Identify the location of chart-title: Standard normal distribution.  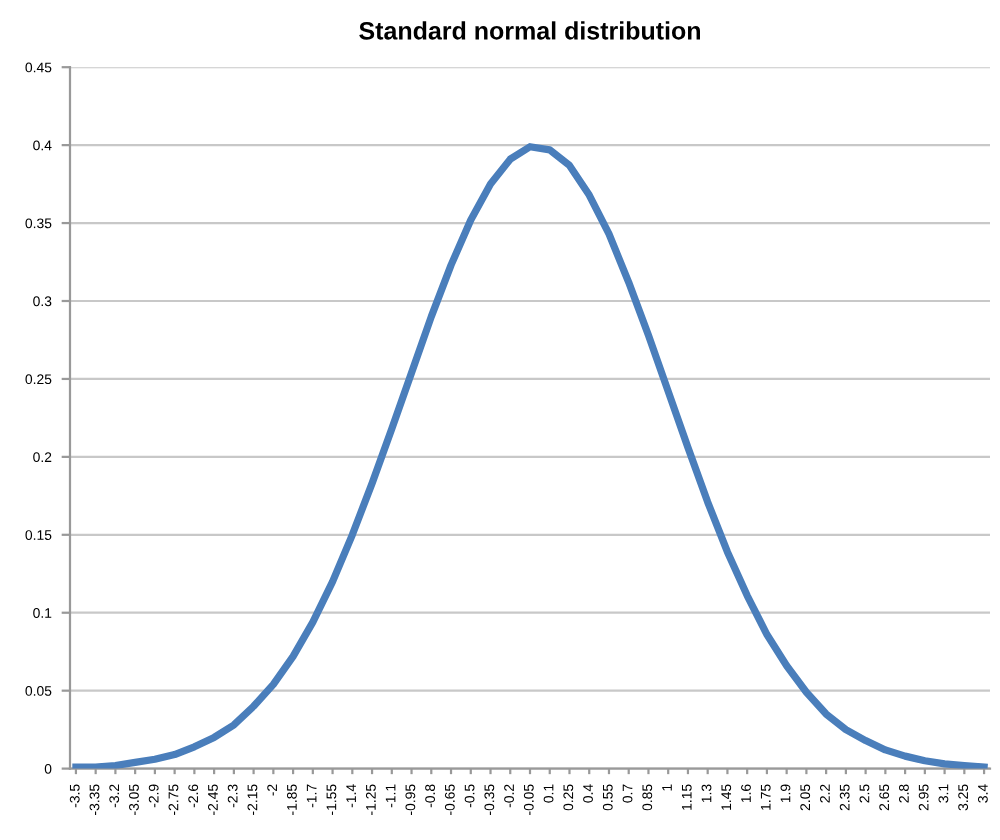
(529, 30).